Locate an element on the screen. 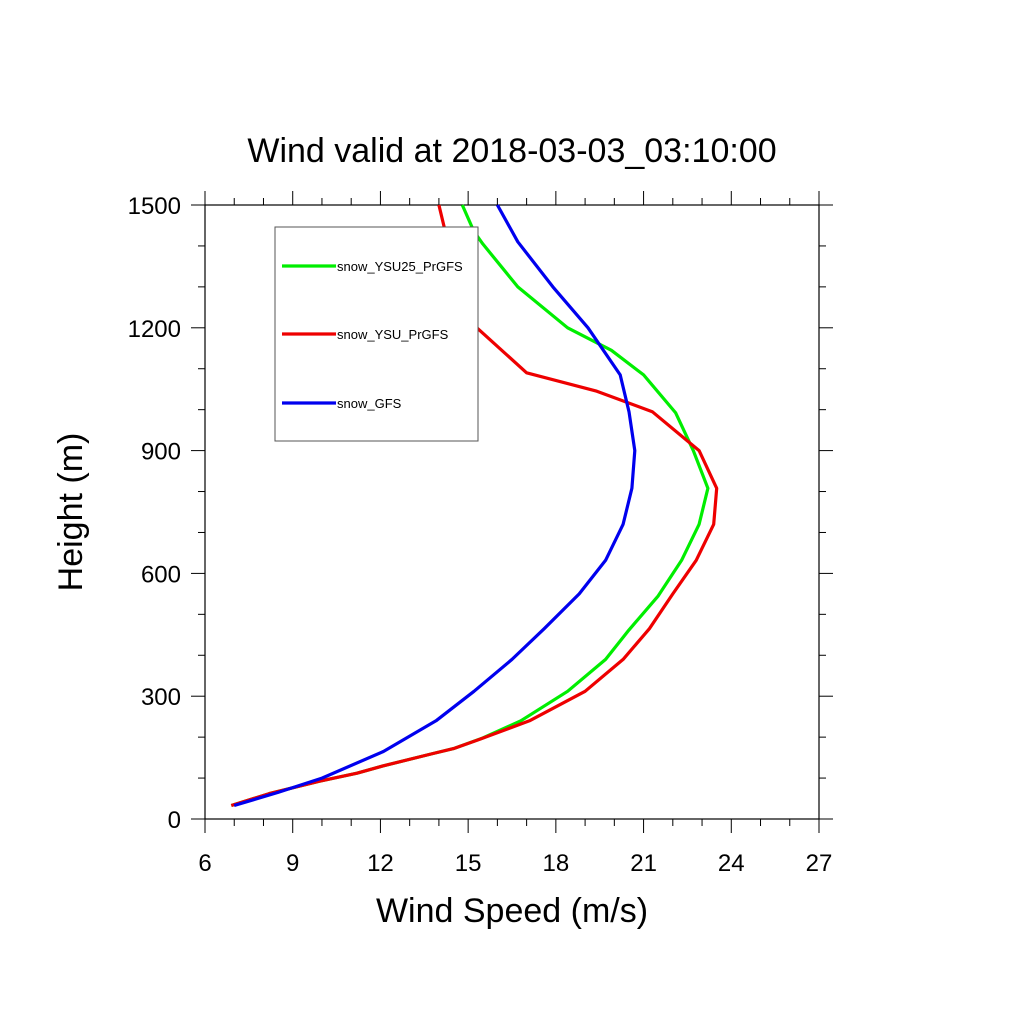 This screenshot has width=1024, height=1029. legend: snow_YSU25_PrGFS snow_YSU_PrGFS snow_GFS is located at coordinates (376, 334).